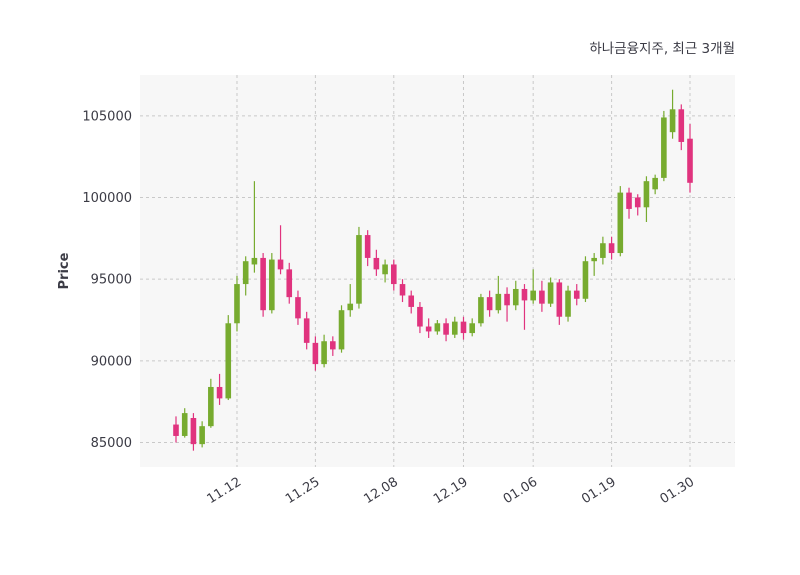  Describe the element at coordinates (521, 491) in the screenshot. I see `x-tick-label: 01.06` at that location.